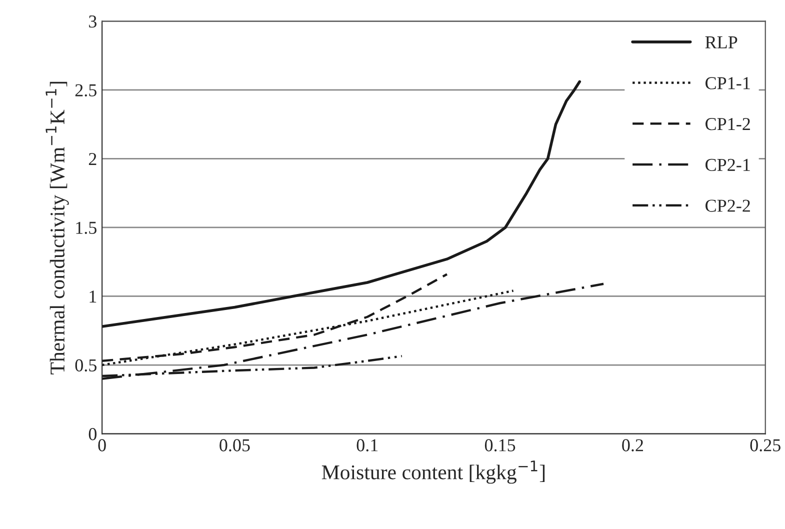 This screenshot has width=785, height=529. Describe the element at coordinates (765, 445) in the screenshot. I see `x-tick-label: 0.25` at that location.